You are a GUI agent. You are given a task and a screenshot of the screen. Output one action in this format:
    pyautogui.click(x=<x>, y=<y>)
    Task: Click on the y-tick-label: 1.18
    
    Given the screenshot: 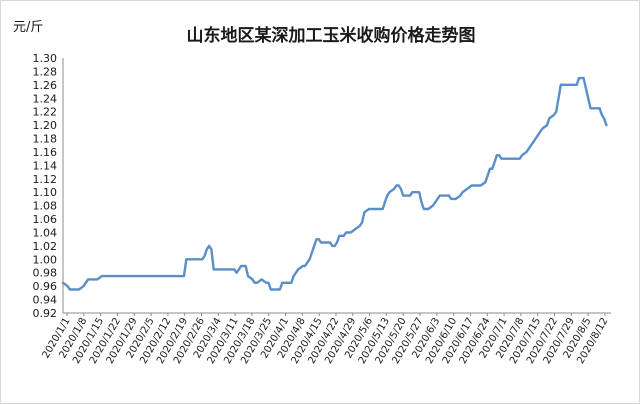 What is the action you would take?
    pyautogui.click(x=45, y=139)
    